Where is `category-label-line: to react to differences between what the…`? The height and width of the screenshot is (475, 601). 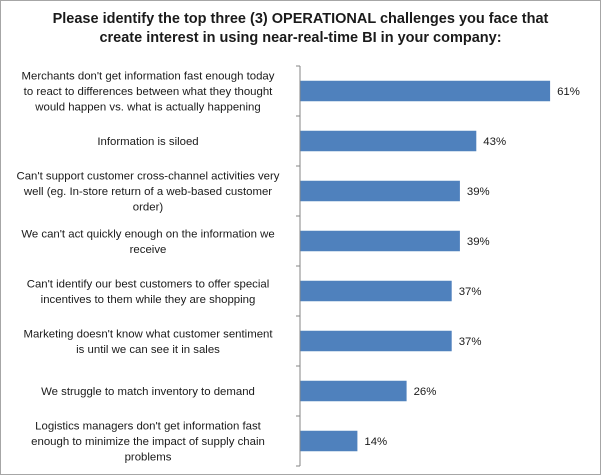 category-label-line: to react to differences between what the… is located at coordinates (148, 92).